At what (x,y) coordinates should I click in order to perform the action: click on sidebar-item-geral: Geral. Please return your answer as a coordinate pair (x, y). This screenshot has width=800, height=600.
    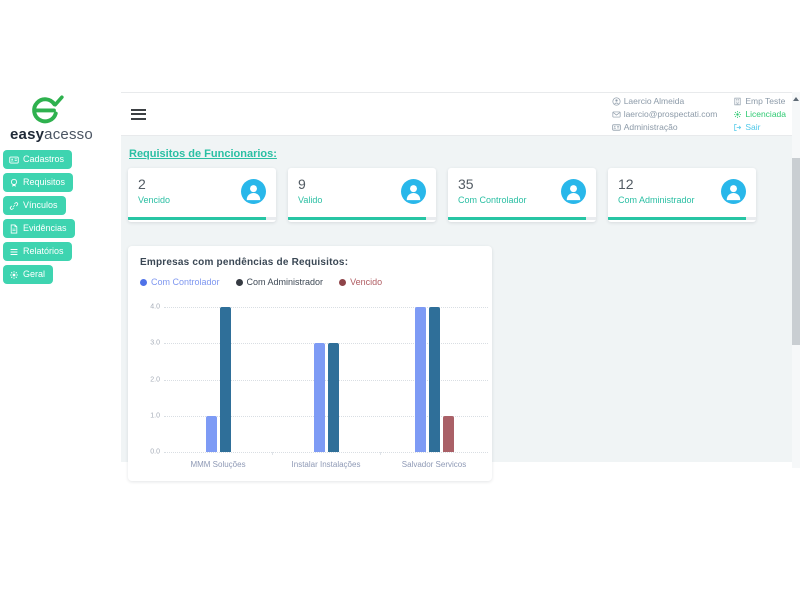
    Looking at the image, I should click on (28, 274).